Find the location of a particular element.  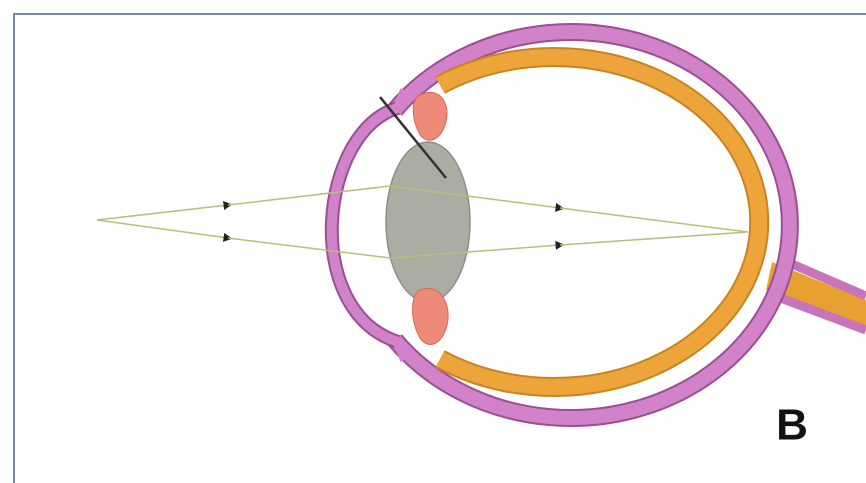

ciliary-body-bottom is located at coordinates (430, 316).